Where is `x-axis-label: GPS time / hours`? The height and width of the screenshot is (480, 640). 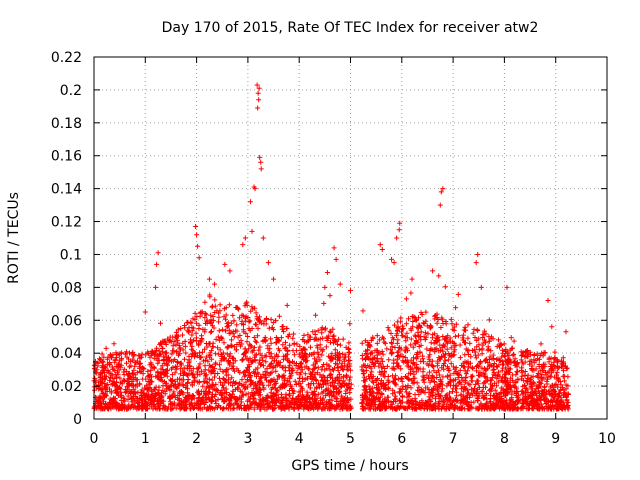 x-axis-label: GPS time / hours is located at coordinates (349, 466).